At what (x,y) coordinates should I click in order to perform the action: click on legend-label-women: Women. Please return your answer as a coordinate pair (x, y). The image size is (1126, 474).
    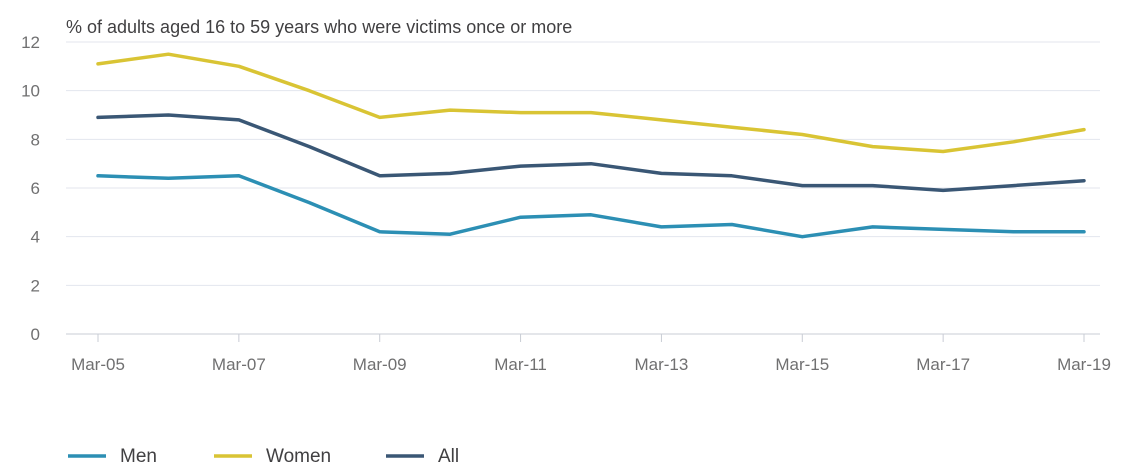
    Looking at the image, I should click on (298, 456).